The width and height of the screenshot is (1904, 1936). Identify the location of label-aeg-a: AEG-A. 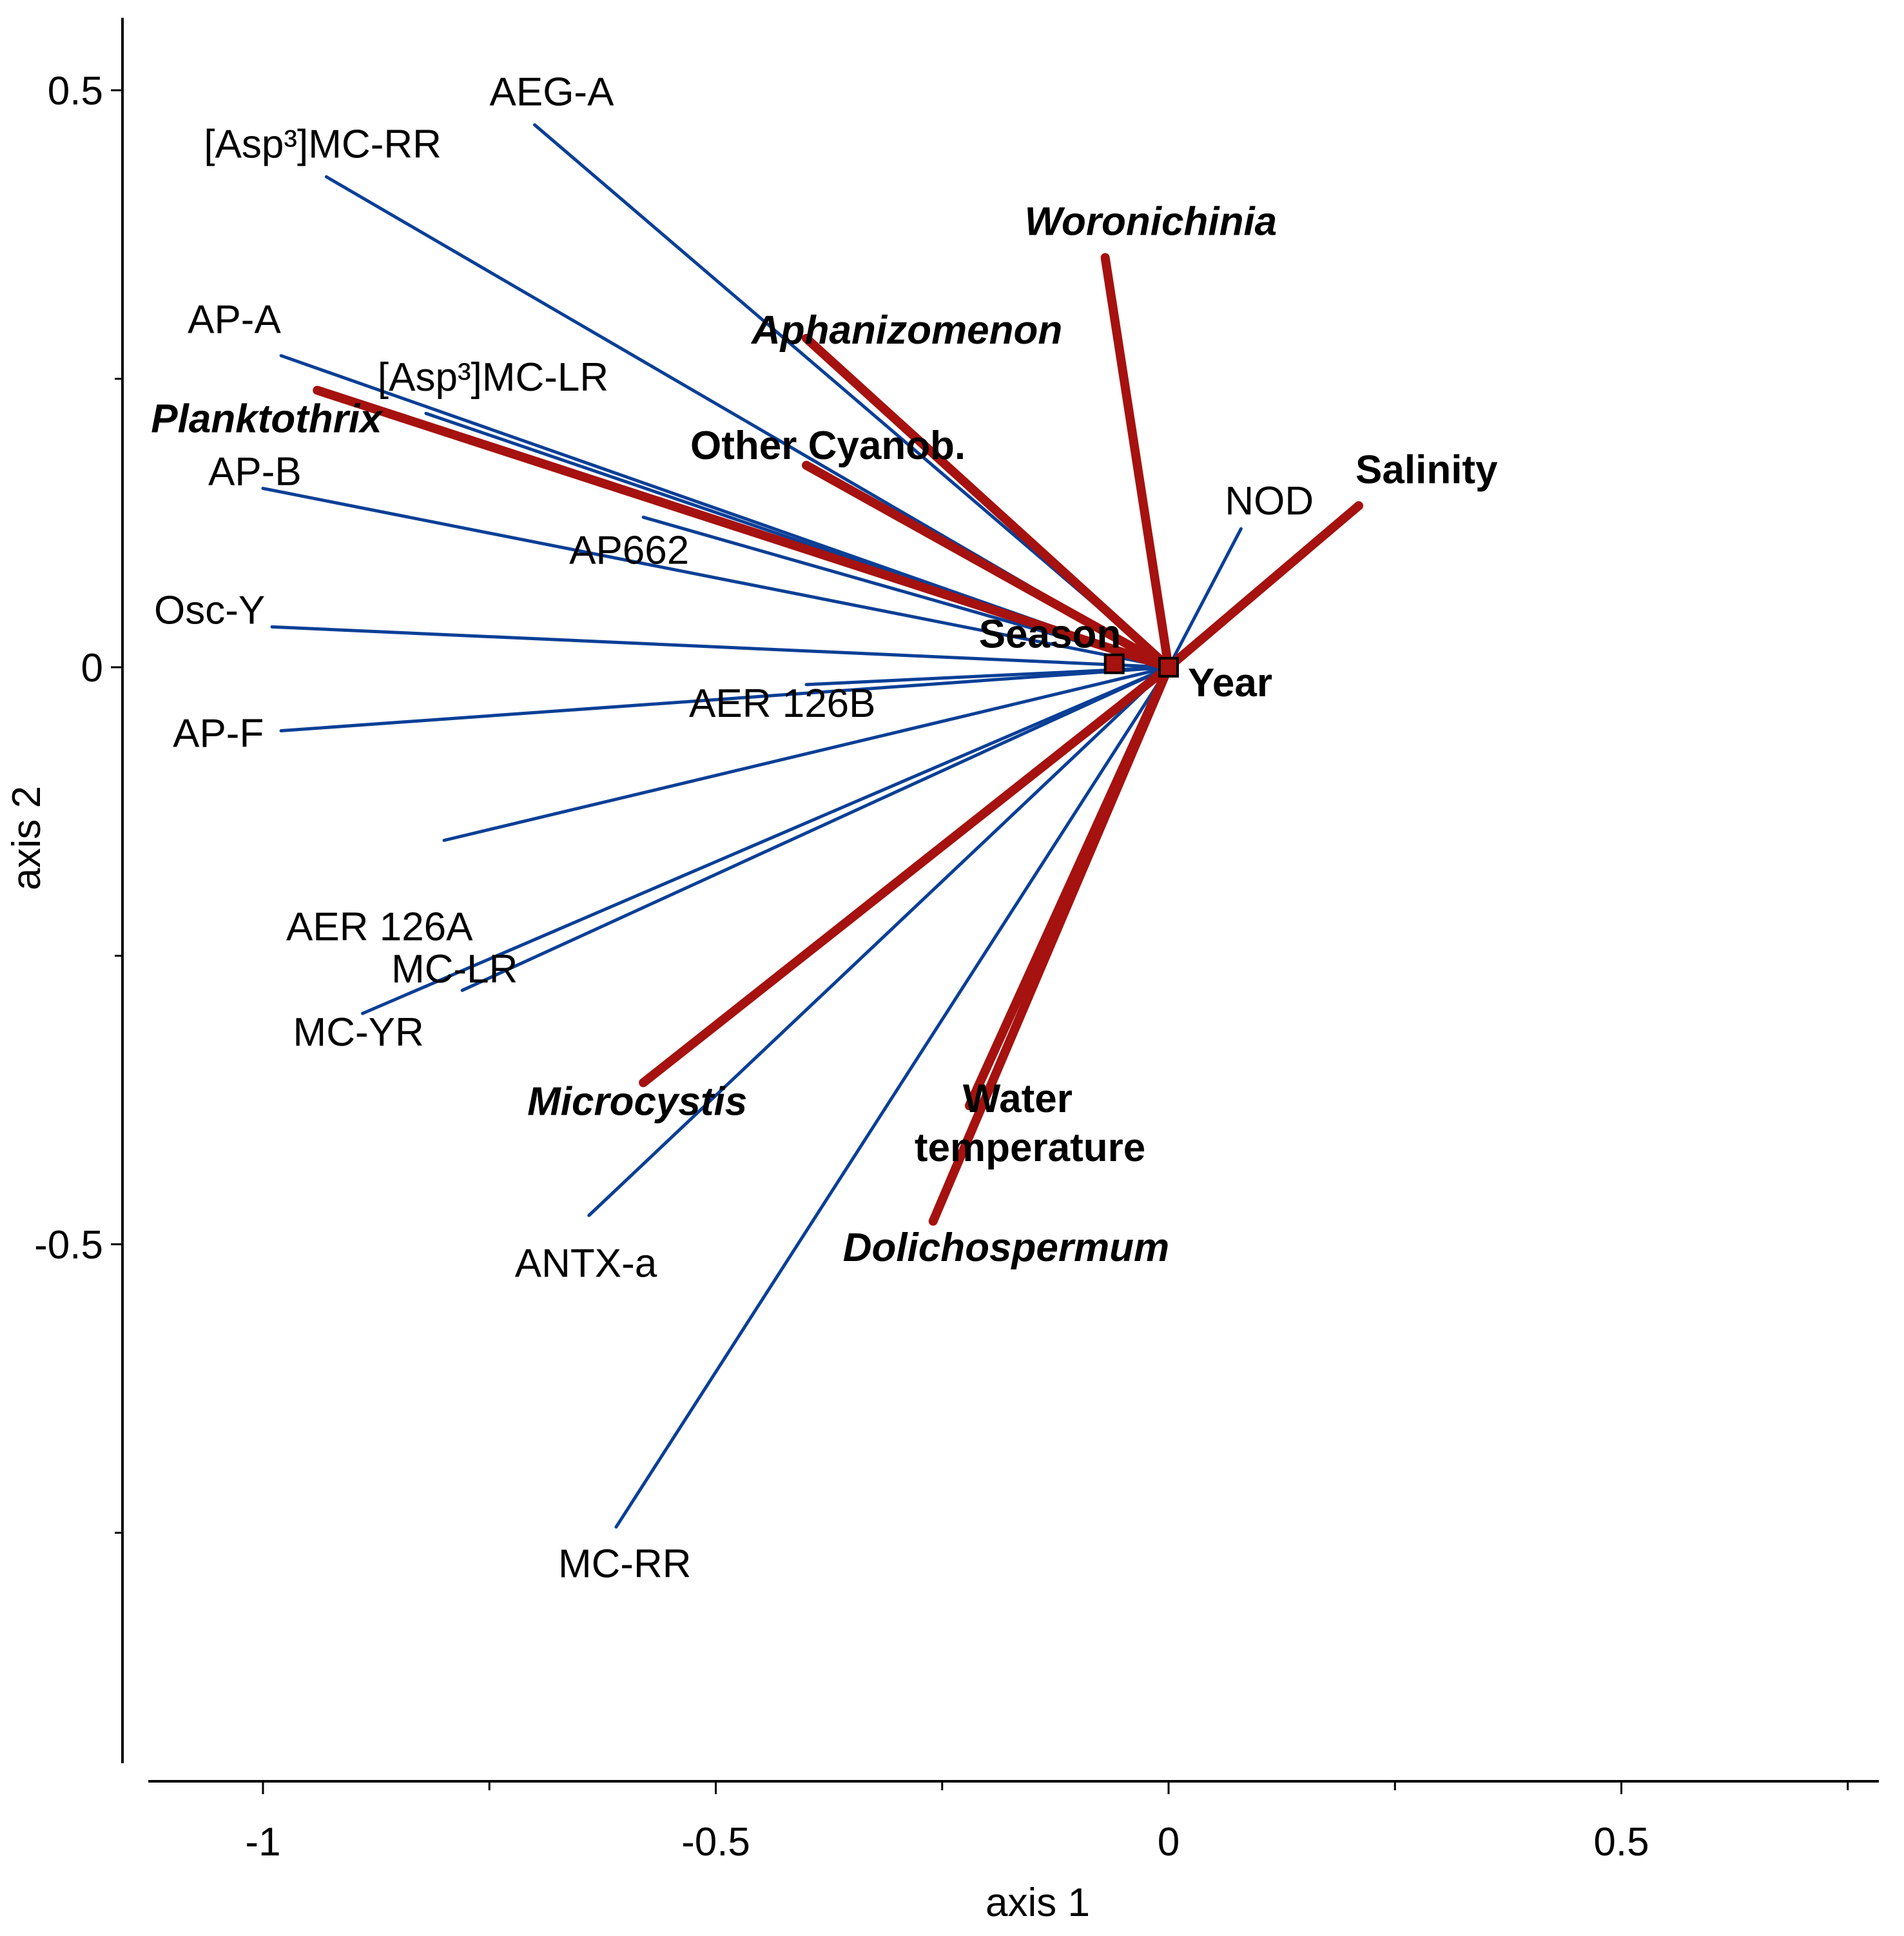
(552, 92).